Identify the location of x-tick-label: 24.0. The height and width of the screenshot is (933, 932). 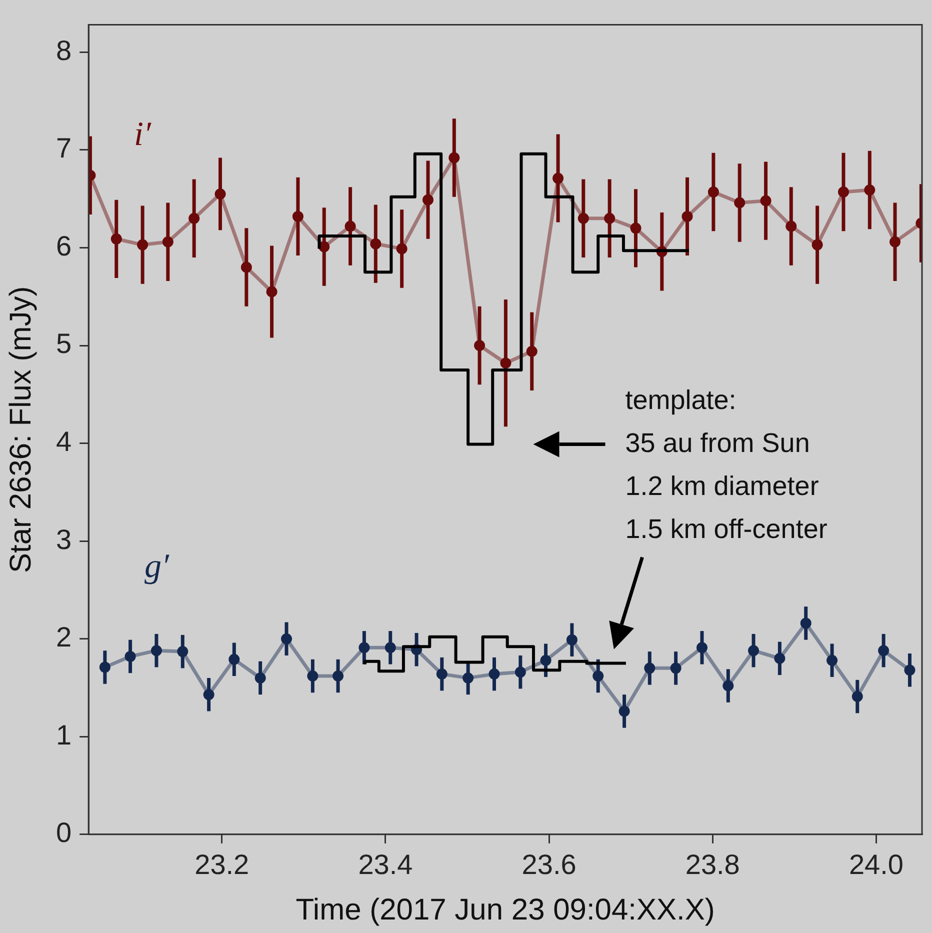
(876, 864).